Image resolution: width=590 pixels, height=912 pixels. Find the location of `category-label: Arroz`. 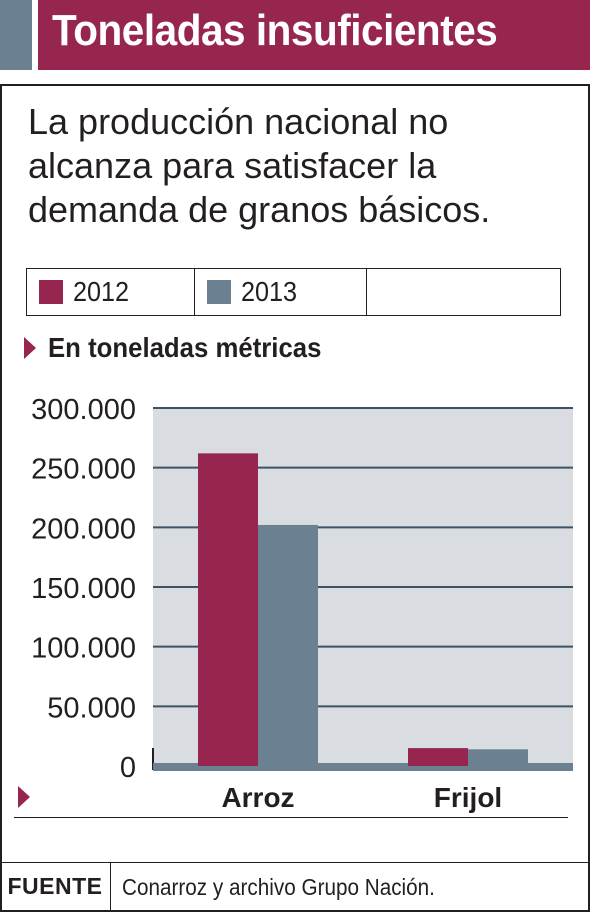

category-label: Arroz is located at coordinates (257, 797).